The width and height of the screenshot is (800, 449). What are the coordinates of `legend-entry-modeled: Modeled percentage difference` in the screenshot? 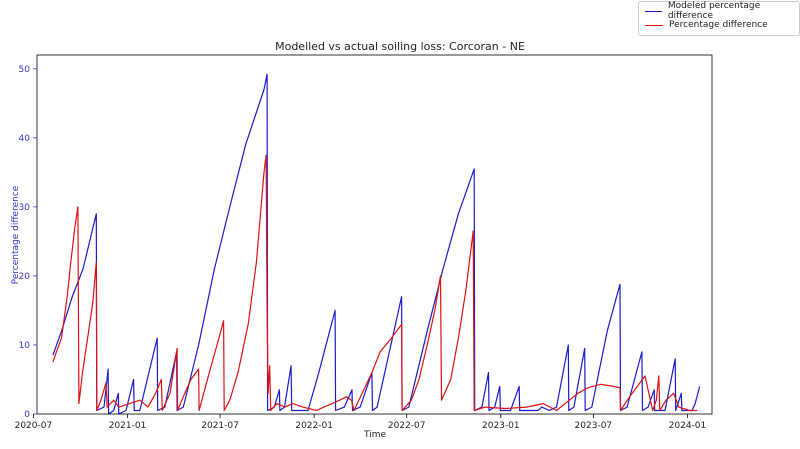 It's located at (722, 11).